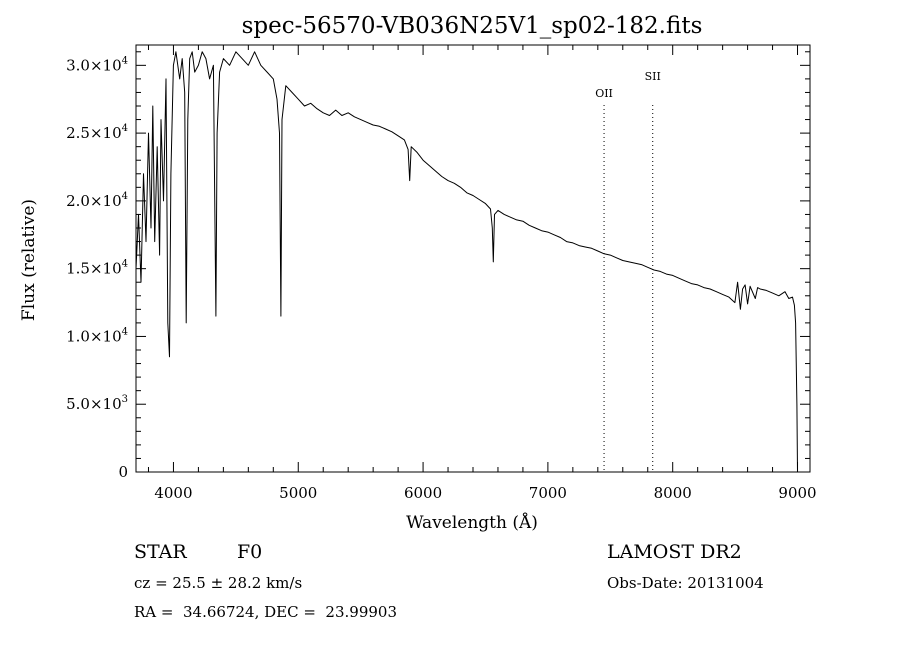 The height and width of the screenshot is (650, 900). I want to click on chart-title: spec-56570-VB036N25V1_sp02-182.fits, so click(472, 26).